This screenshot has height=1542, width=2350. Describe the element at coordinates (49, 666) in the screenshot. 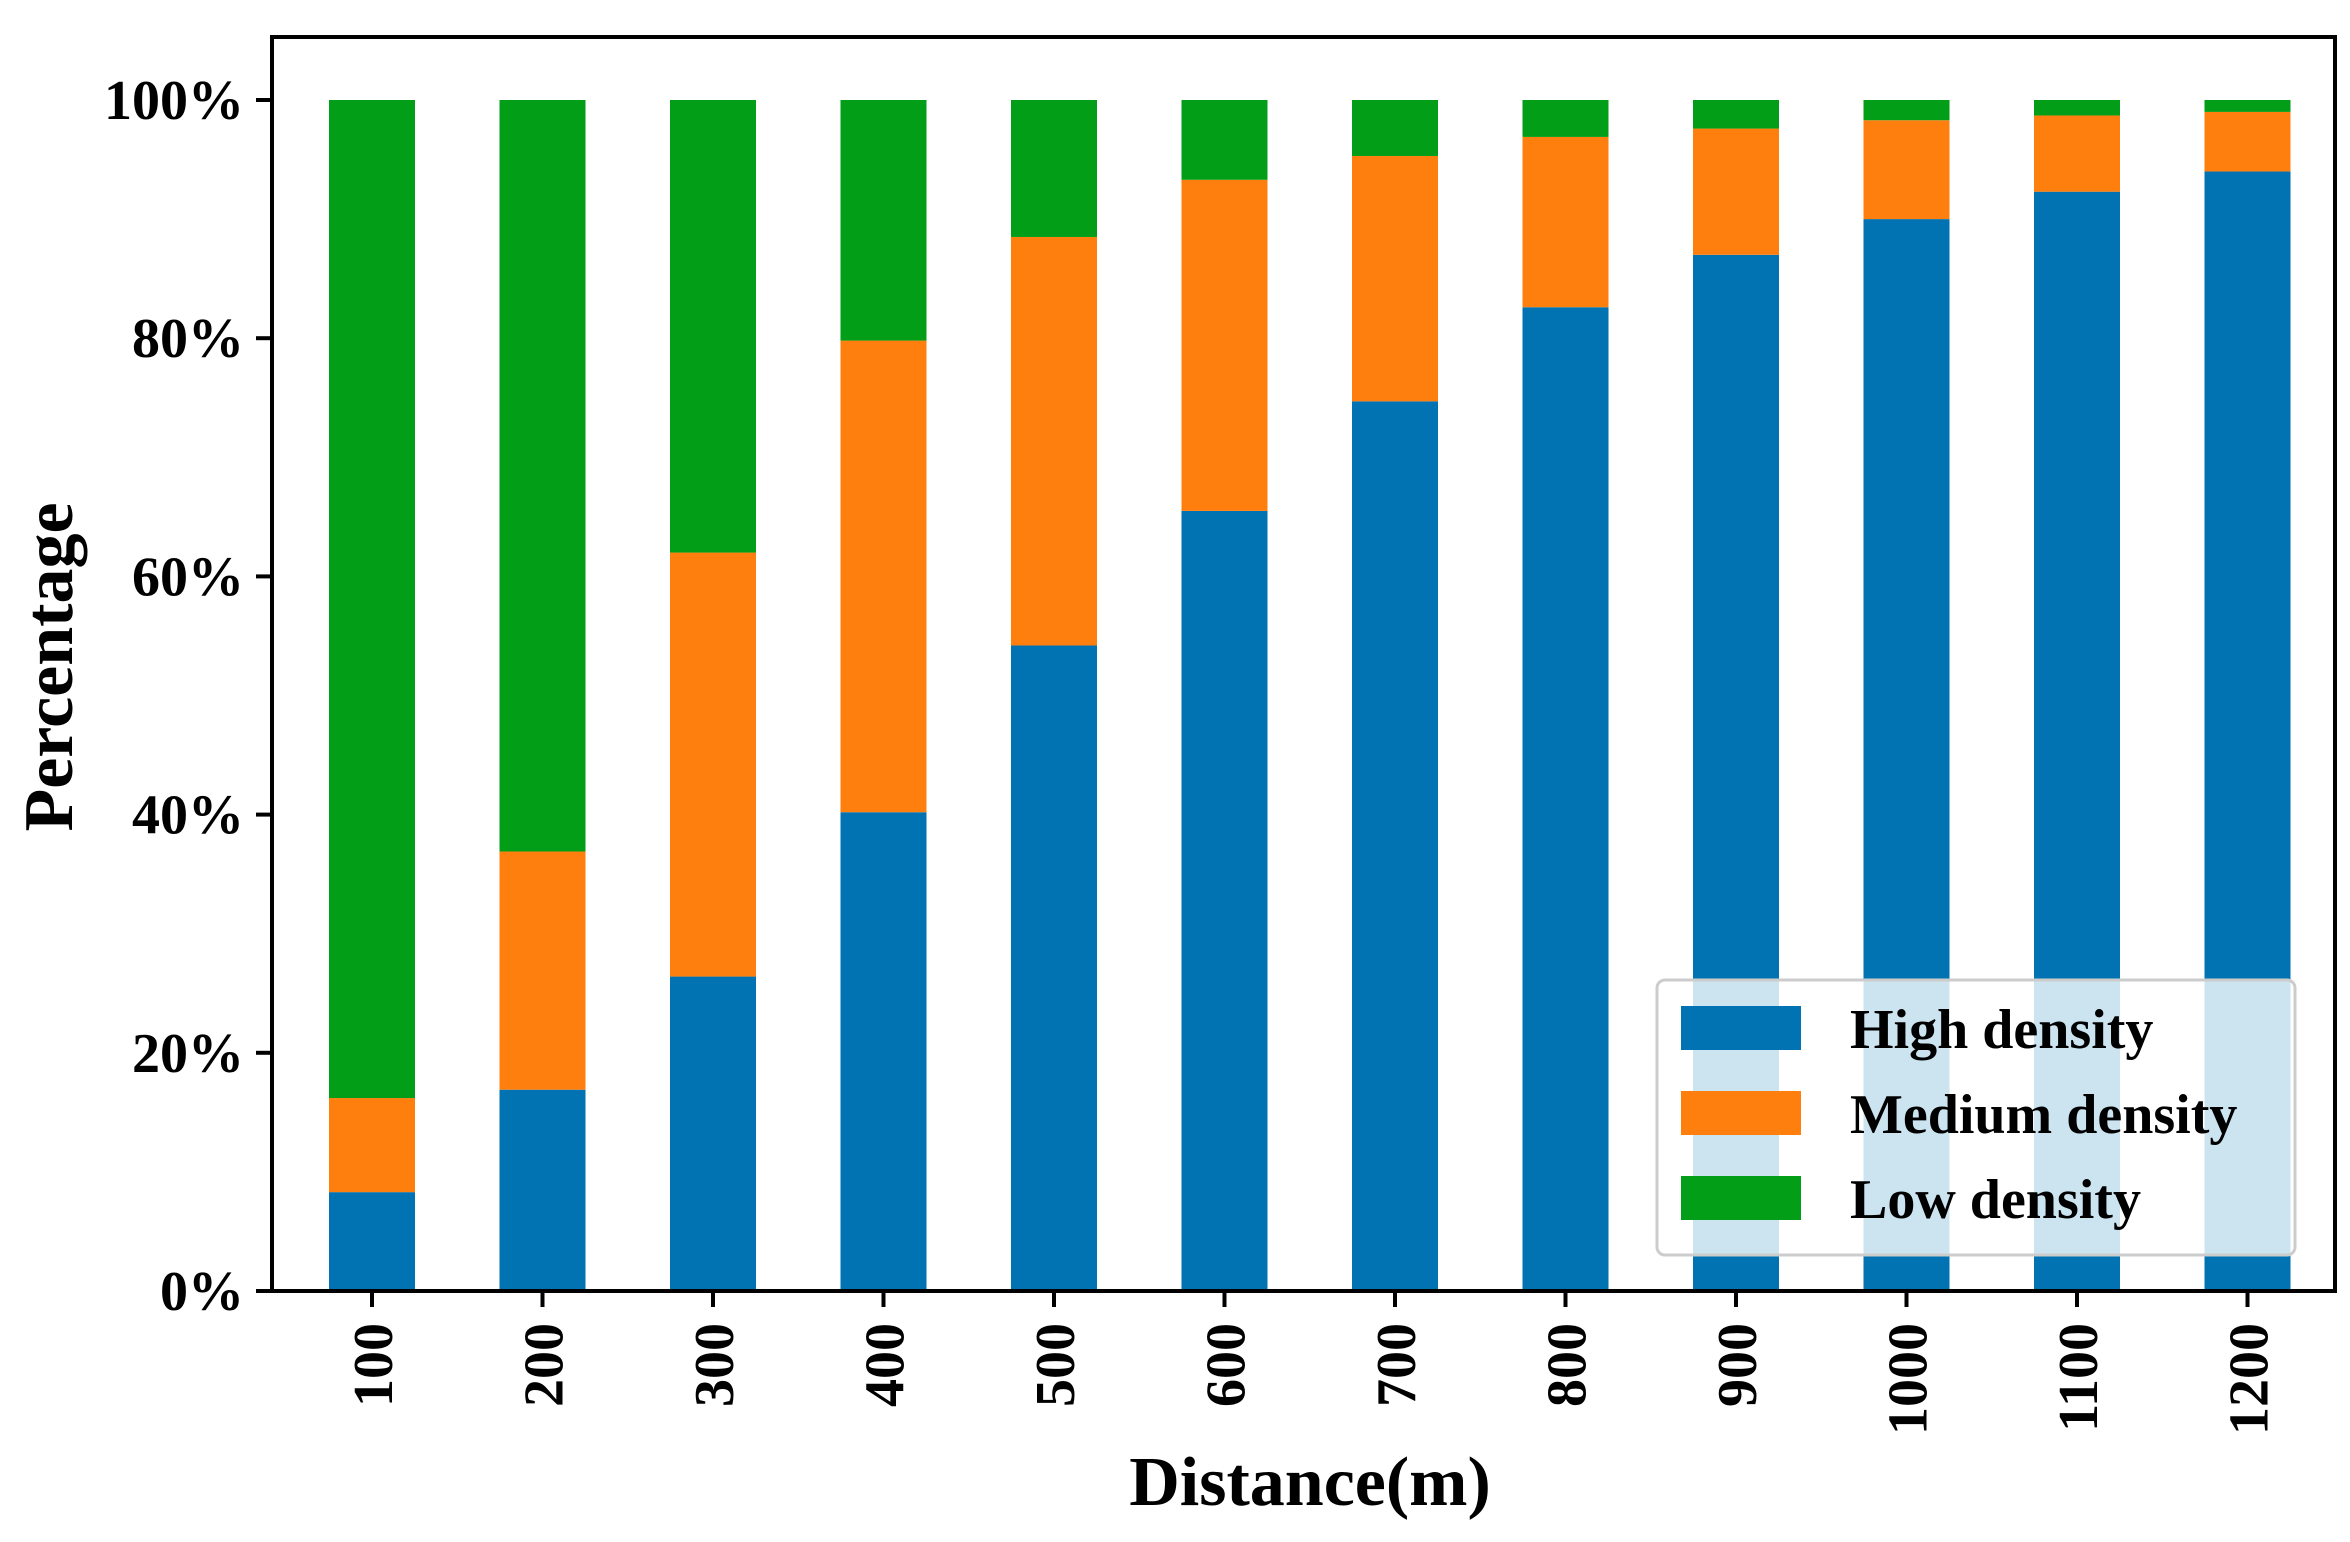

I see `y-axis-title: Percentage` at that location.